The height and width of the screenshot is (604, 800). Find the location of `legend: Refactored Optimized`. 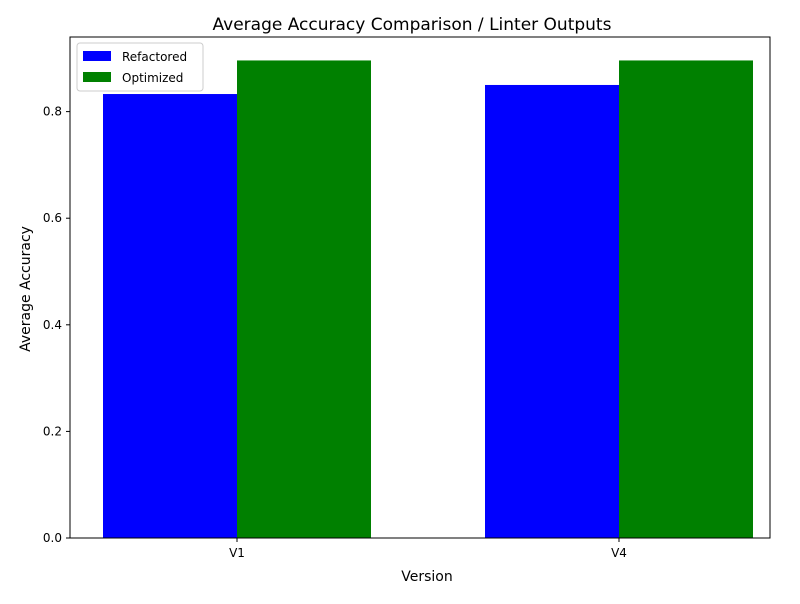

legend: Refactored Optimized is located at coordinates (140, 67).